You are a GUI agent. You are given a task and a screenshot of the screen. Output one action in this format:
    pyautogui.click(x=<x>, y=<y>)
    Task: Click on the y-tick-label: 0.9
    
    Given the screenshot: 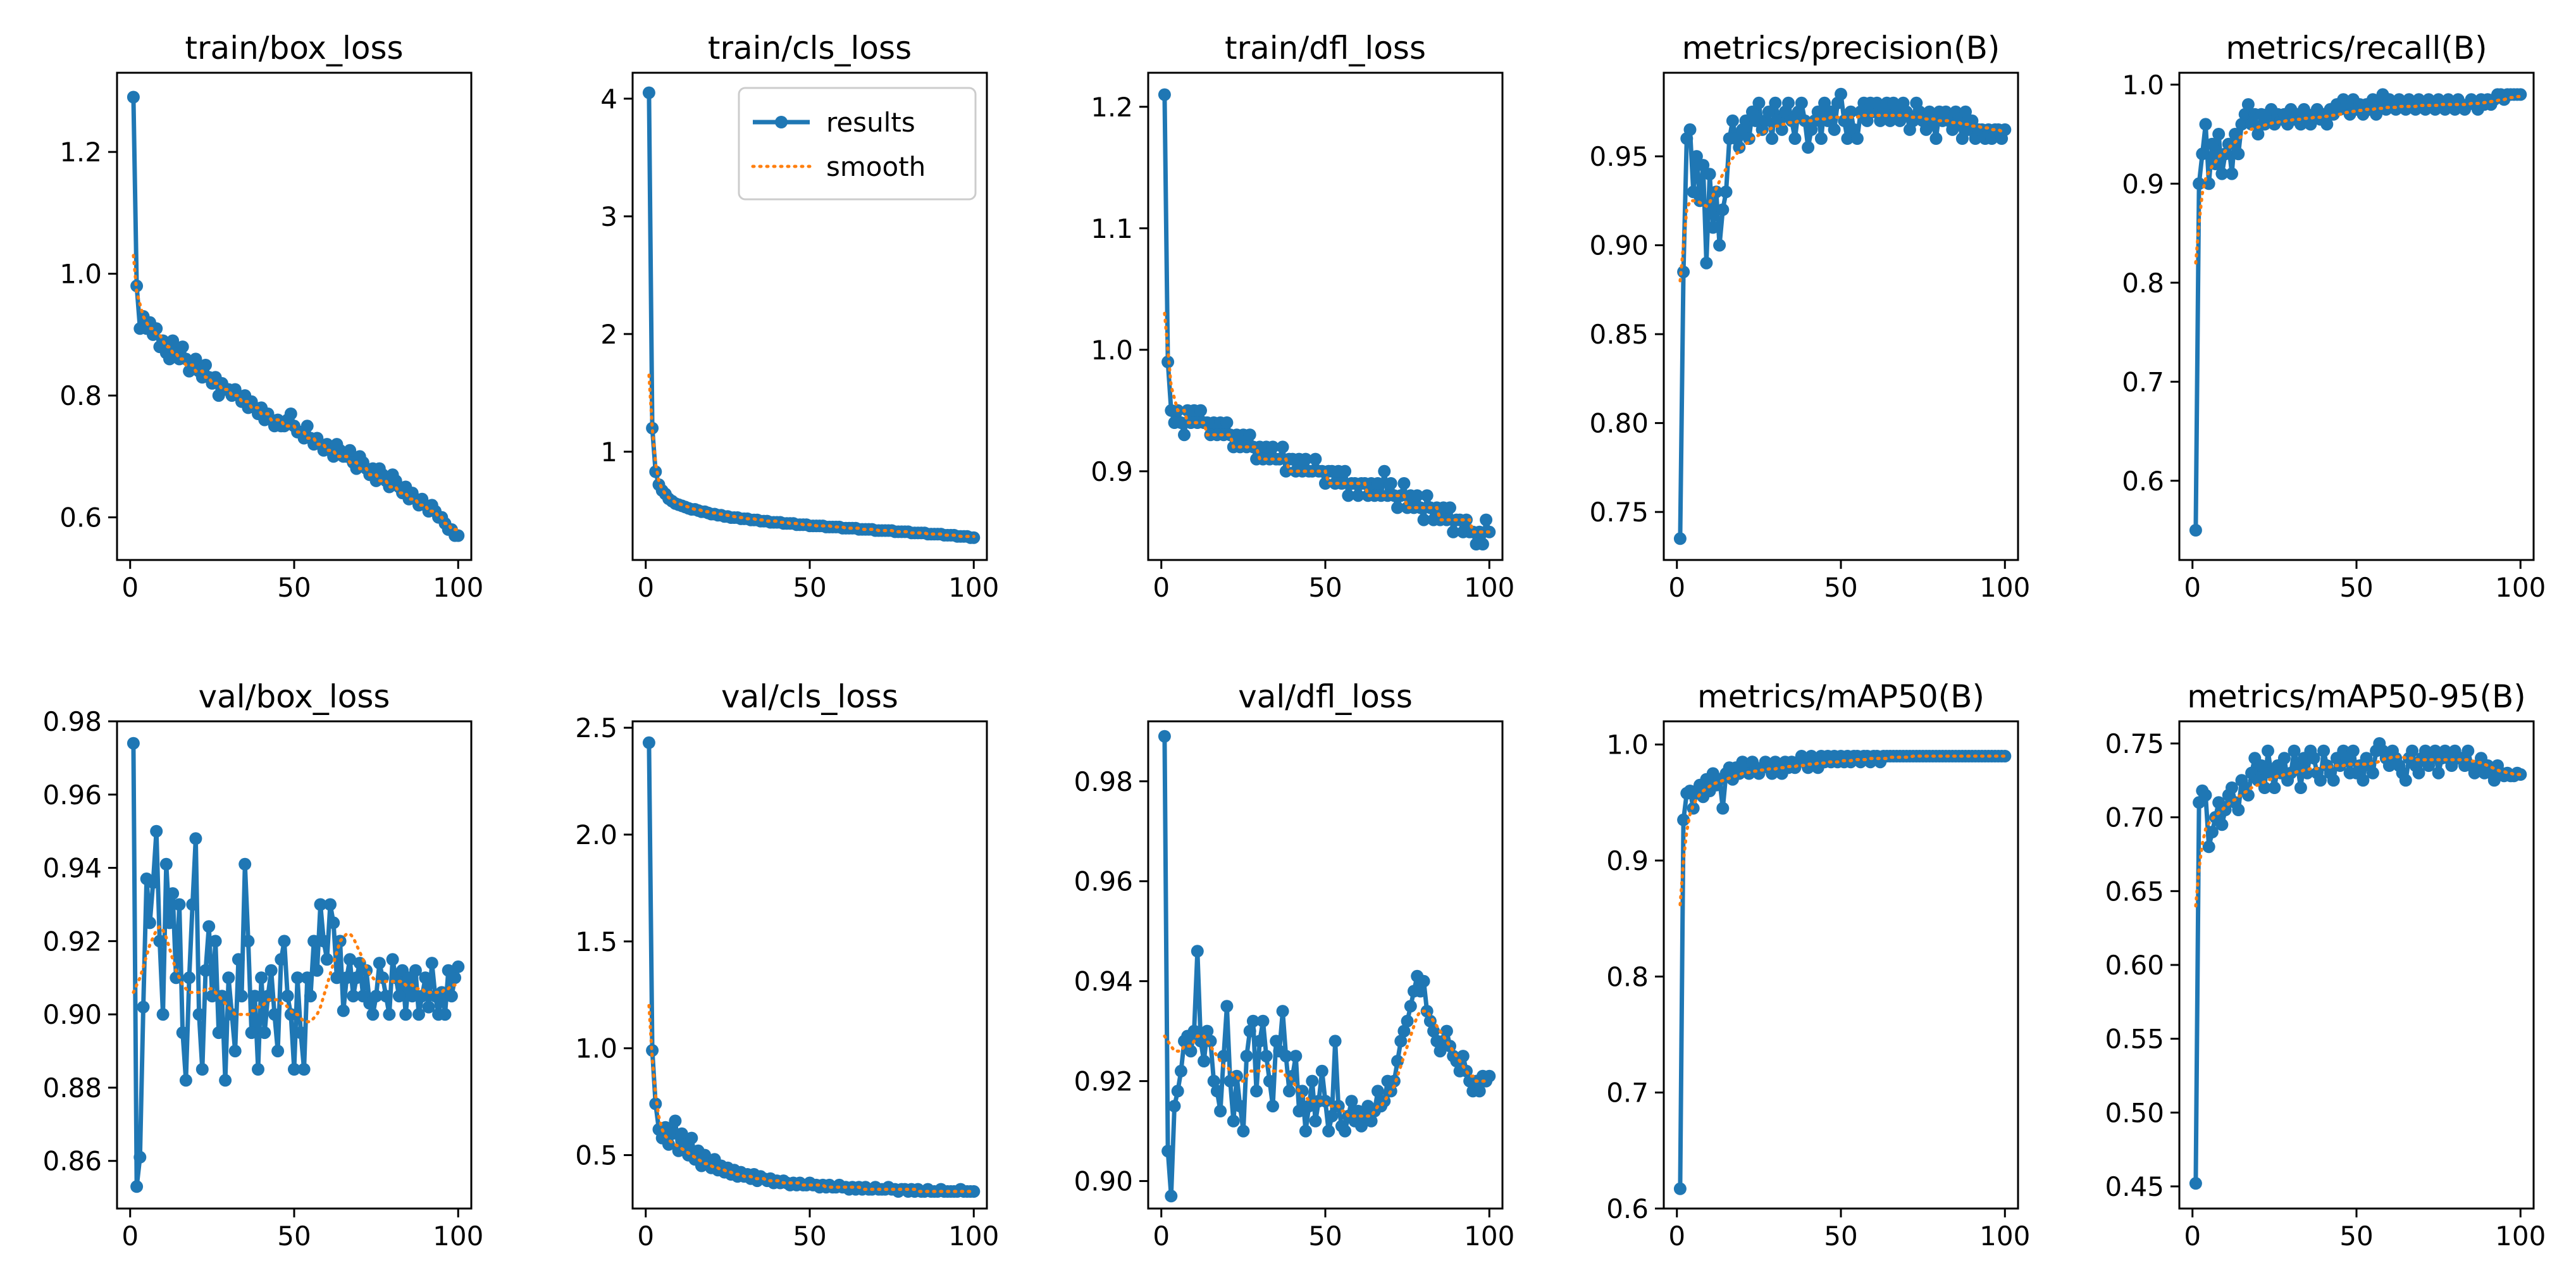 What is the action you would take?
    pyautogui.click(x=1628, y=860)
    